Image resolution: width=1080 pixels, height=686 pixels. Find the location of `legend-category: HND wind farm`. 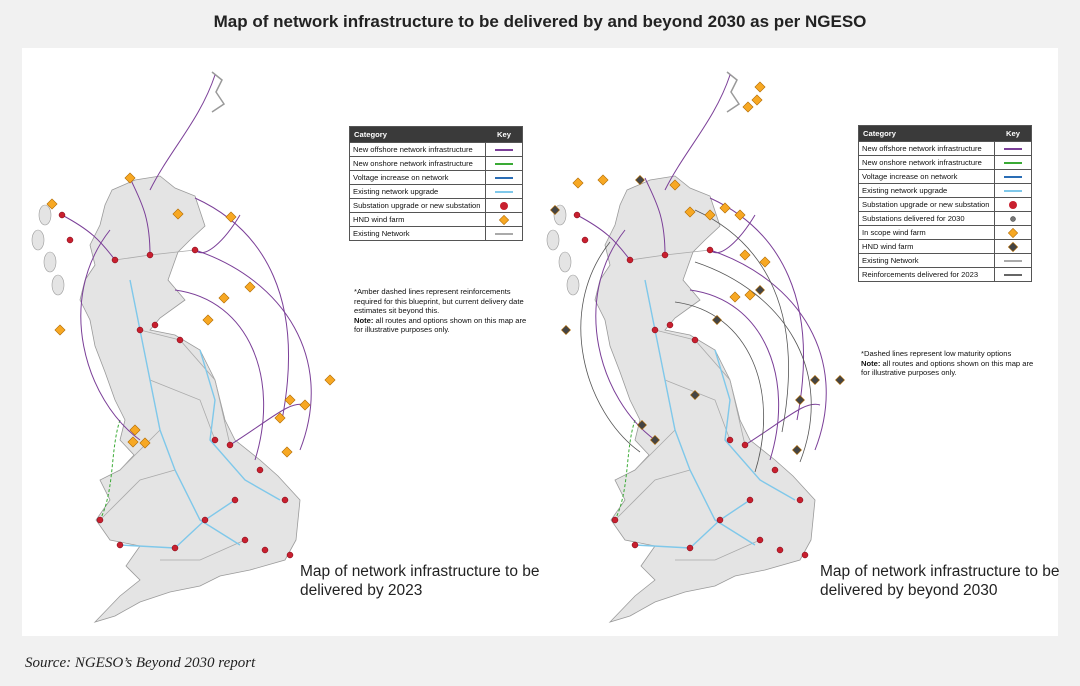

legend-category: HND wind farm is located at coordinates (418, 219).